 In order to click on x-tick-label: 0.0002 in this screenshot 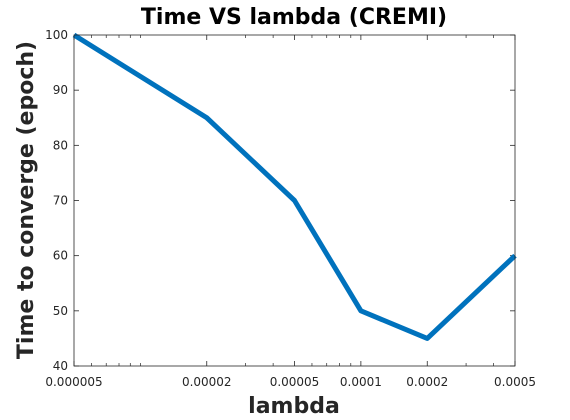, I will do `click(427, 382)`.